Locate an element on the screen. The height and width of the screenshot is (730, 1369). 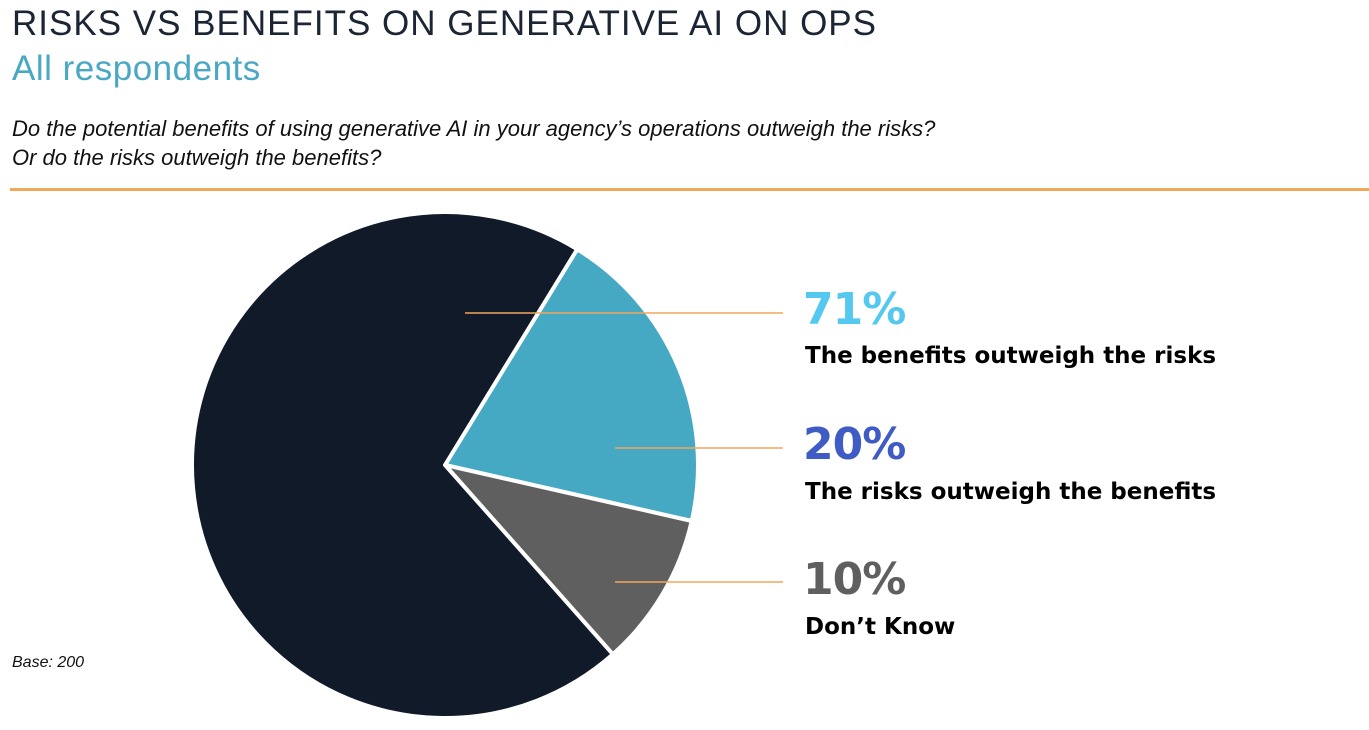
slice-0-value-label: 71% is located at coordinates (854, 309).